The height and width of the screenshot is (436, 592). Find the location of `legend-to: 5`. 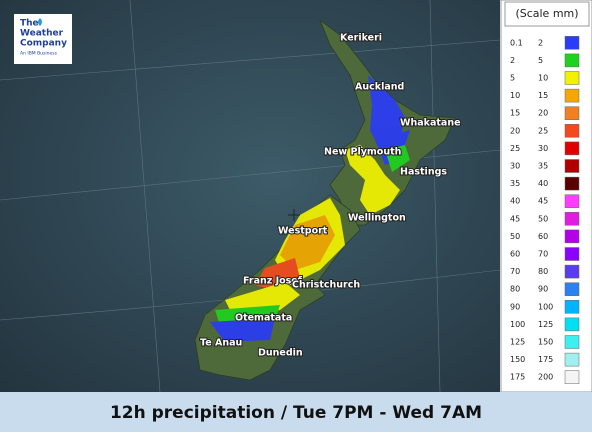

legend-to: 5 is located at coordinates (540, 60).